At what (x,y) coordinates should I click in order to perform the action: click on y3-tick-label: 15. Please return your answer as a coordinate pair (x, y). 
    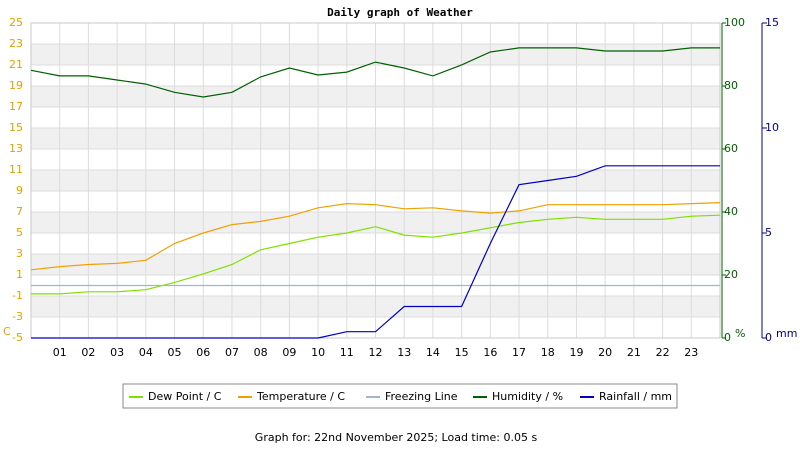
    Looking at the image, I should click on (772, 22).